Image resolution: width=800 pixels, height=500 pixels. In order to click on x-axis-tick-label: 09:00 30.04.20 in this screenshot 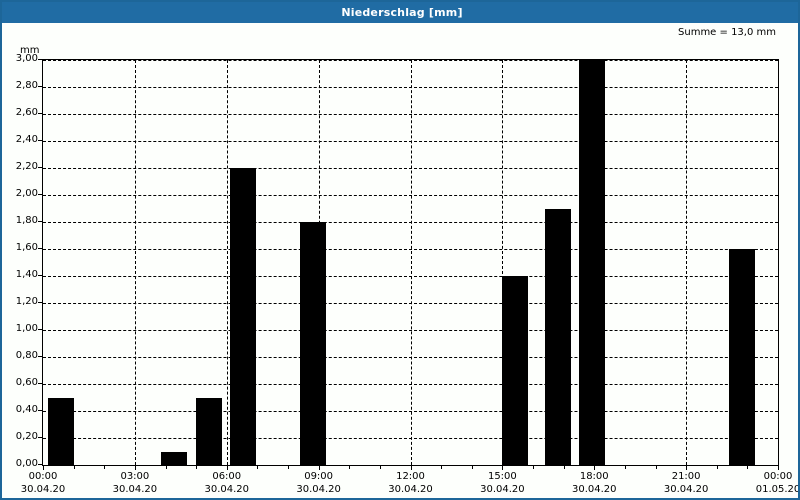, I will do `click(319, 483)`.